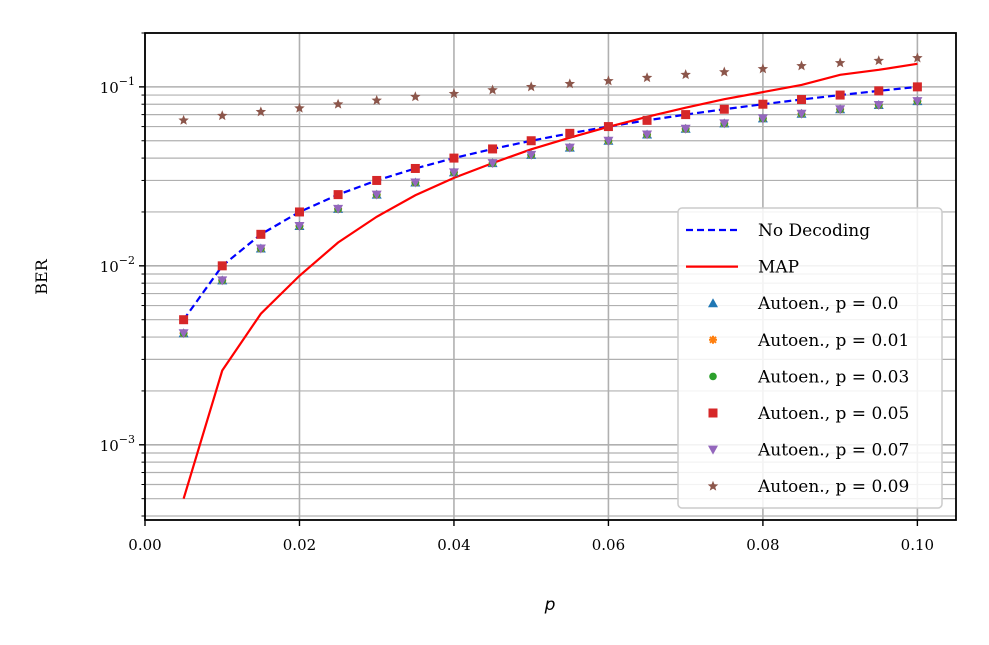  What do you see at coordinates (814, 231) in the screenshot?
I see `legend-label-0: No Decoding` at bounding box center [814, 231].